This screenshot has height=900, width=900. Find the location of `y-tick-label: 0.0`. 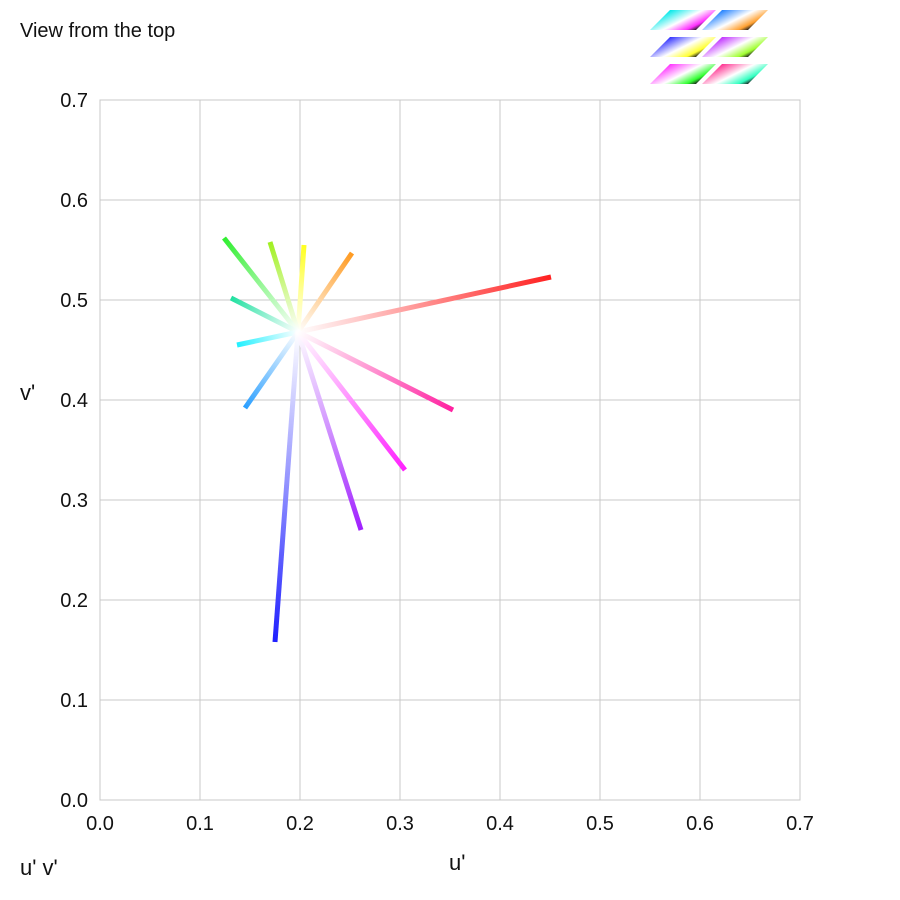

y-tick-label: 0.0 is located at coordinates (74, 801).